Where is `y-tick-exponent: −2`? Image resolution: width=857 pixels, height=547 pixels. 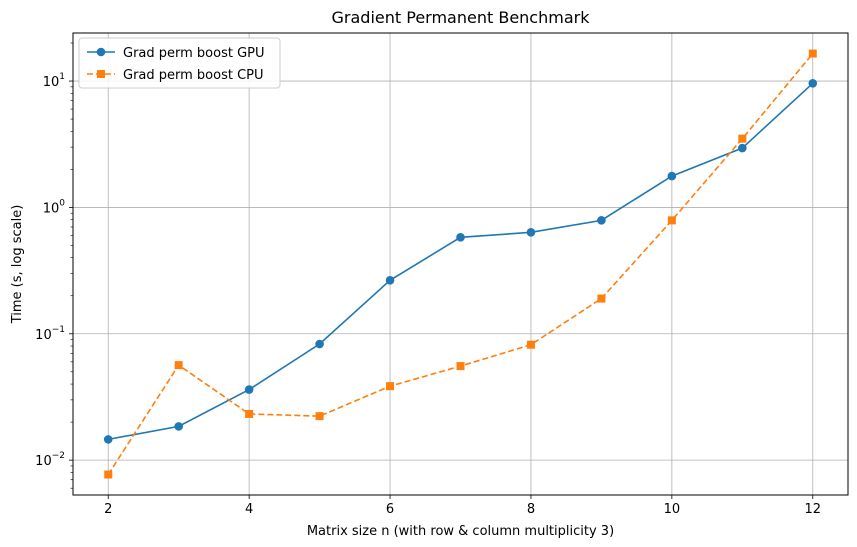 y-tick-exponent: −2 is located at coordinates (58, 456).